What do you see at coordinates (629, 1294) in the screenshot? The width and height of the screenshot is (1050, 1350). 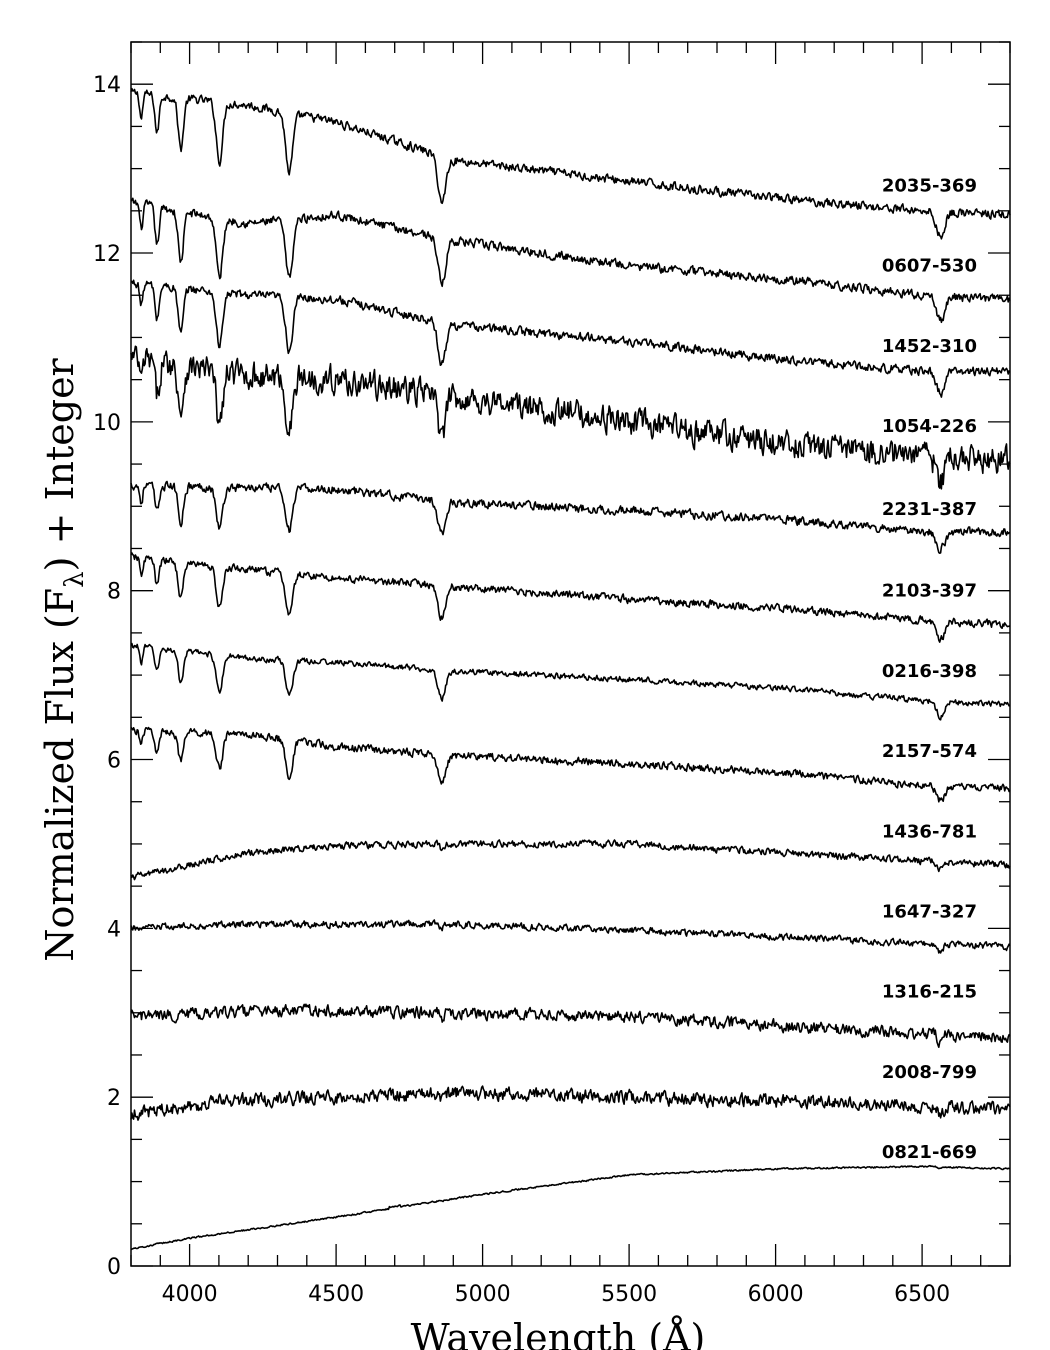 I see `x-tick-label: 5500` at bounding box center [629, 1294].